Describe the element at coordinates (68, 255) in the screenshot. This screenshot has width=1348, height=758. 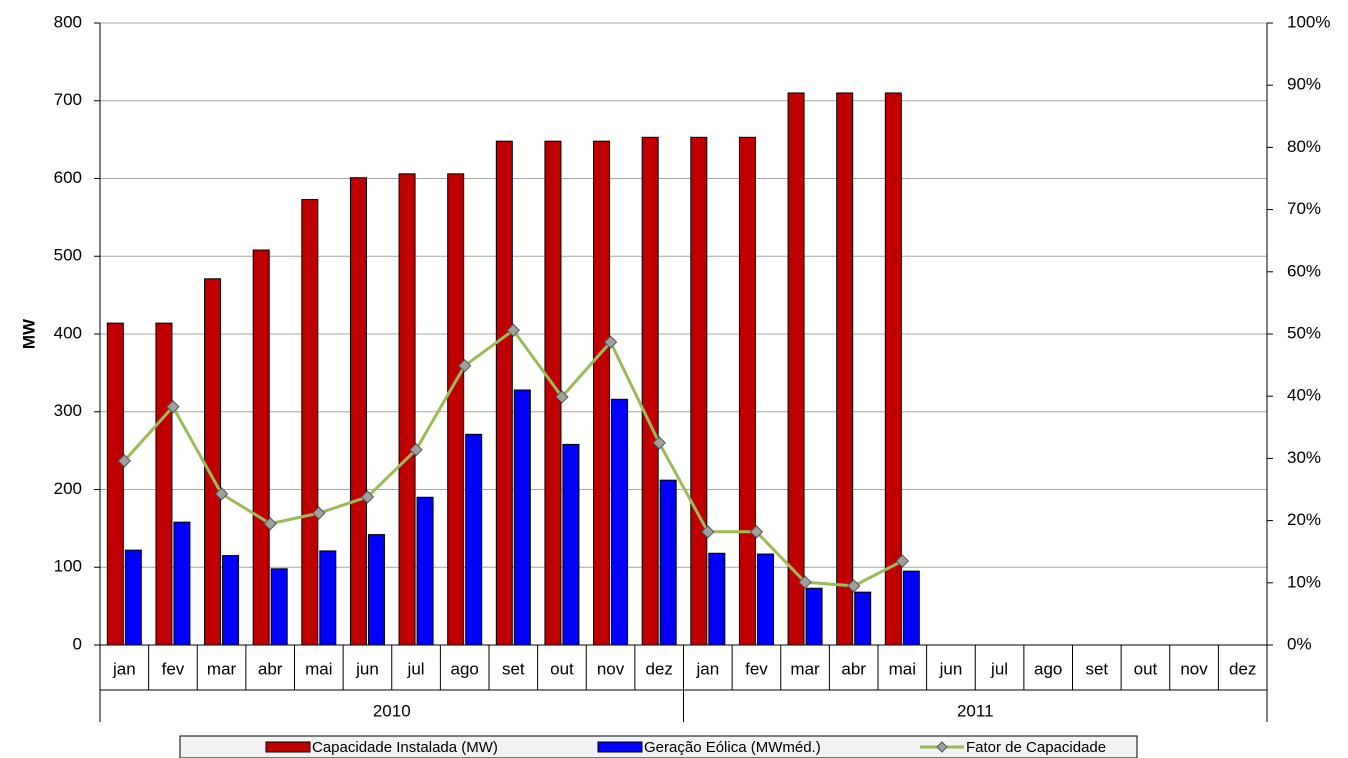
I see `y-tick-label: 500` at that location.